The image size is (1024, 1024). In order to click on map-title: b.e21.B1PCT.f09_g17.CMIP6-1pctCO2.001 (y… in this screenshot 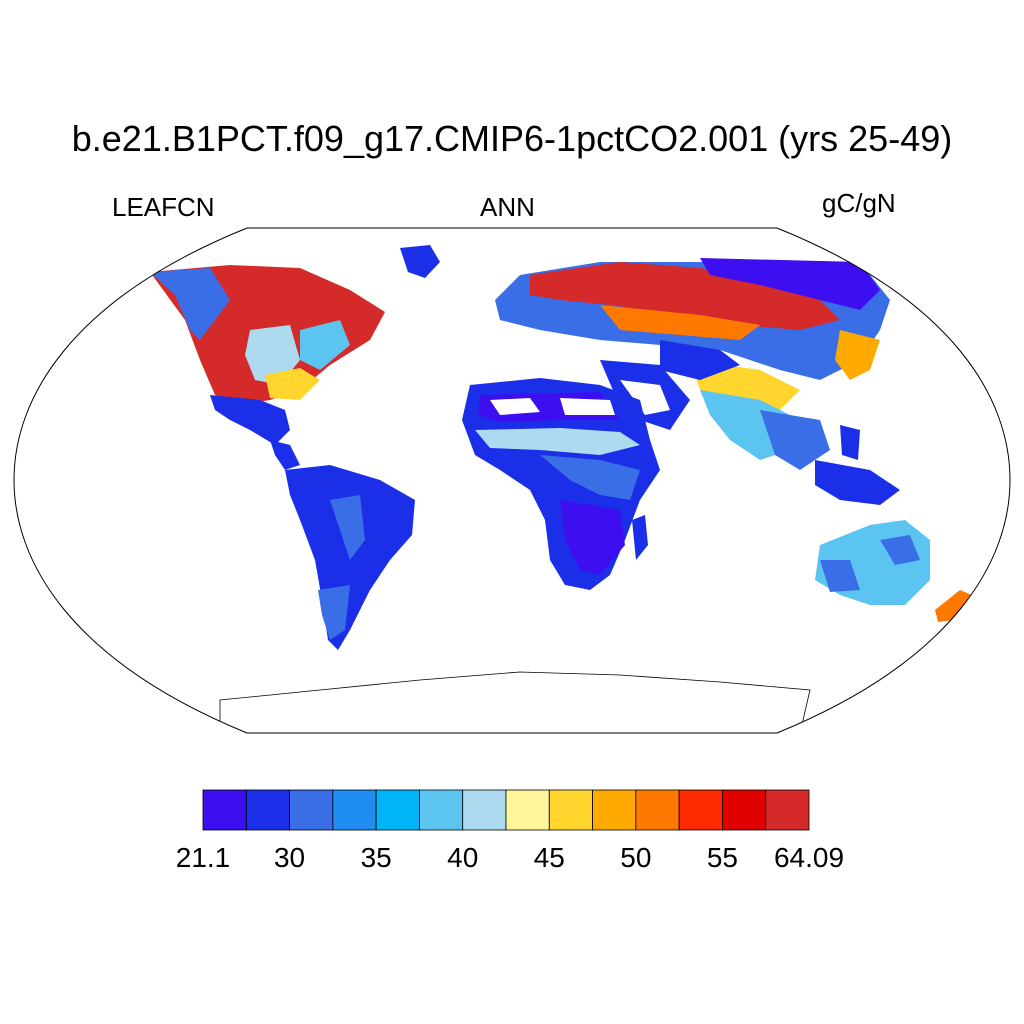, I will do `click(512, 138)`.